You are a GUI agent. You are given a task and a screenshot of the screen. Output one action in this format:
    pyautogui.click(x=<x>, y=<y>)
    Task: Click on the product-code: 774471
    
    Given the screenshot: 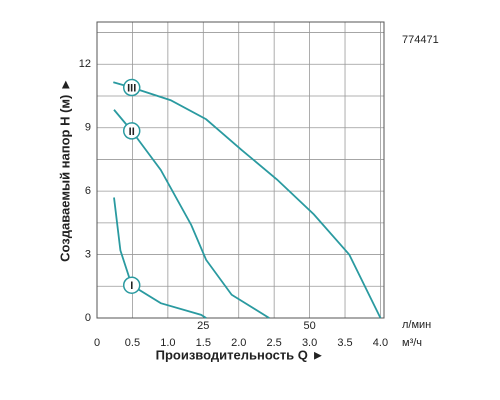 What is the action you would take?
    pyautogui.click(x=420, y=40)
    